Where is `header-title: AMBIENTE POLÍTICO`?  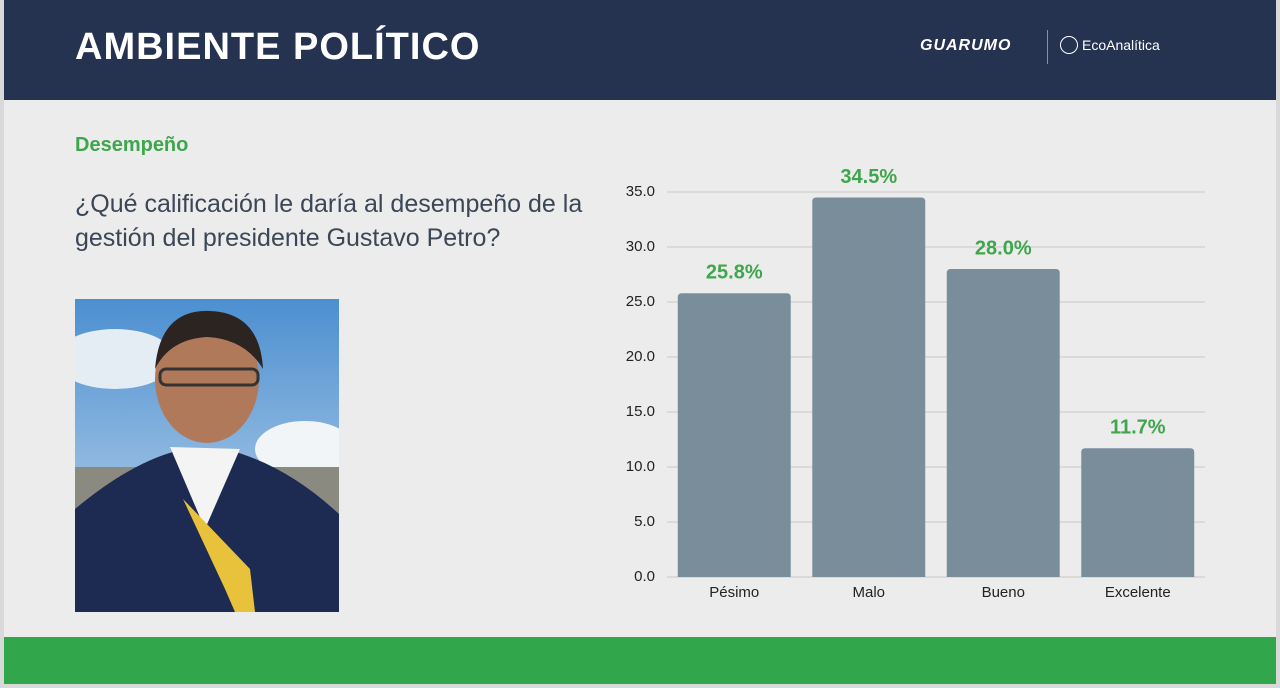 header-title: AMBIENTE POLÍTICO is located at coordinates (278, 47).